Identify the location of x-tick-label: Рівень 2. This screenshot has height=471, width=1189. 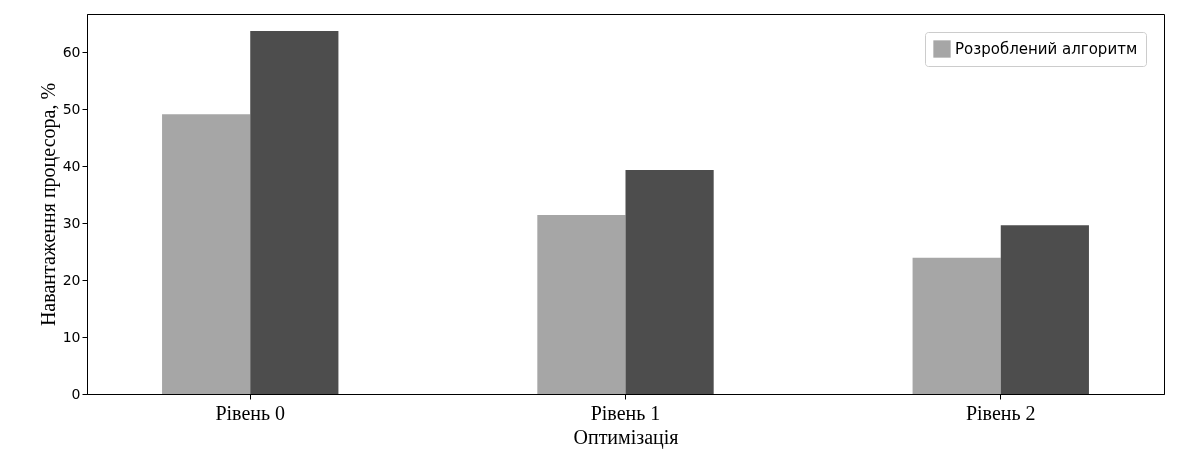
(1000, 412).